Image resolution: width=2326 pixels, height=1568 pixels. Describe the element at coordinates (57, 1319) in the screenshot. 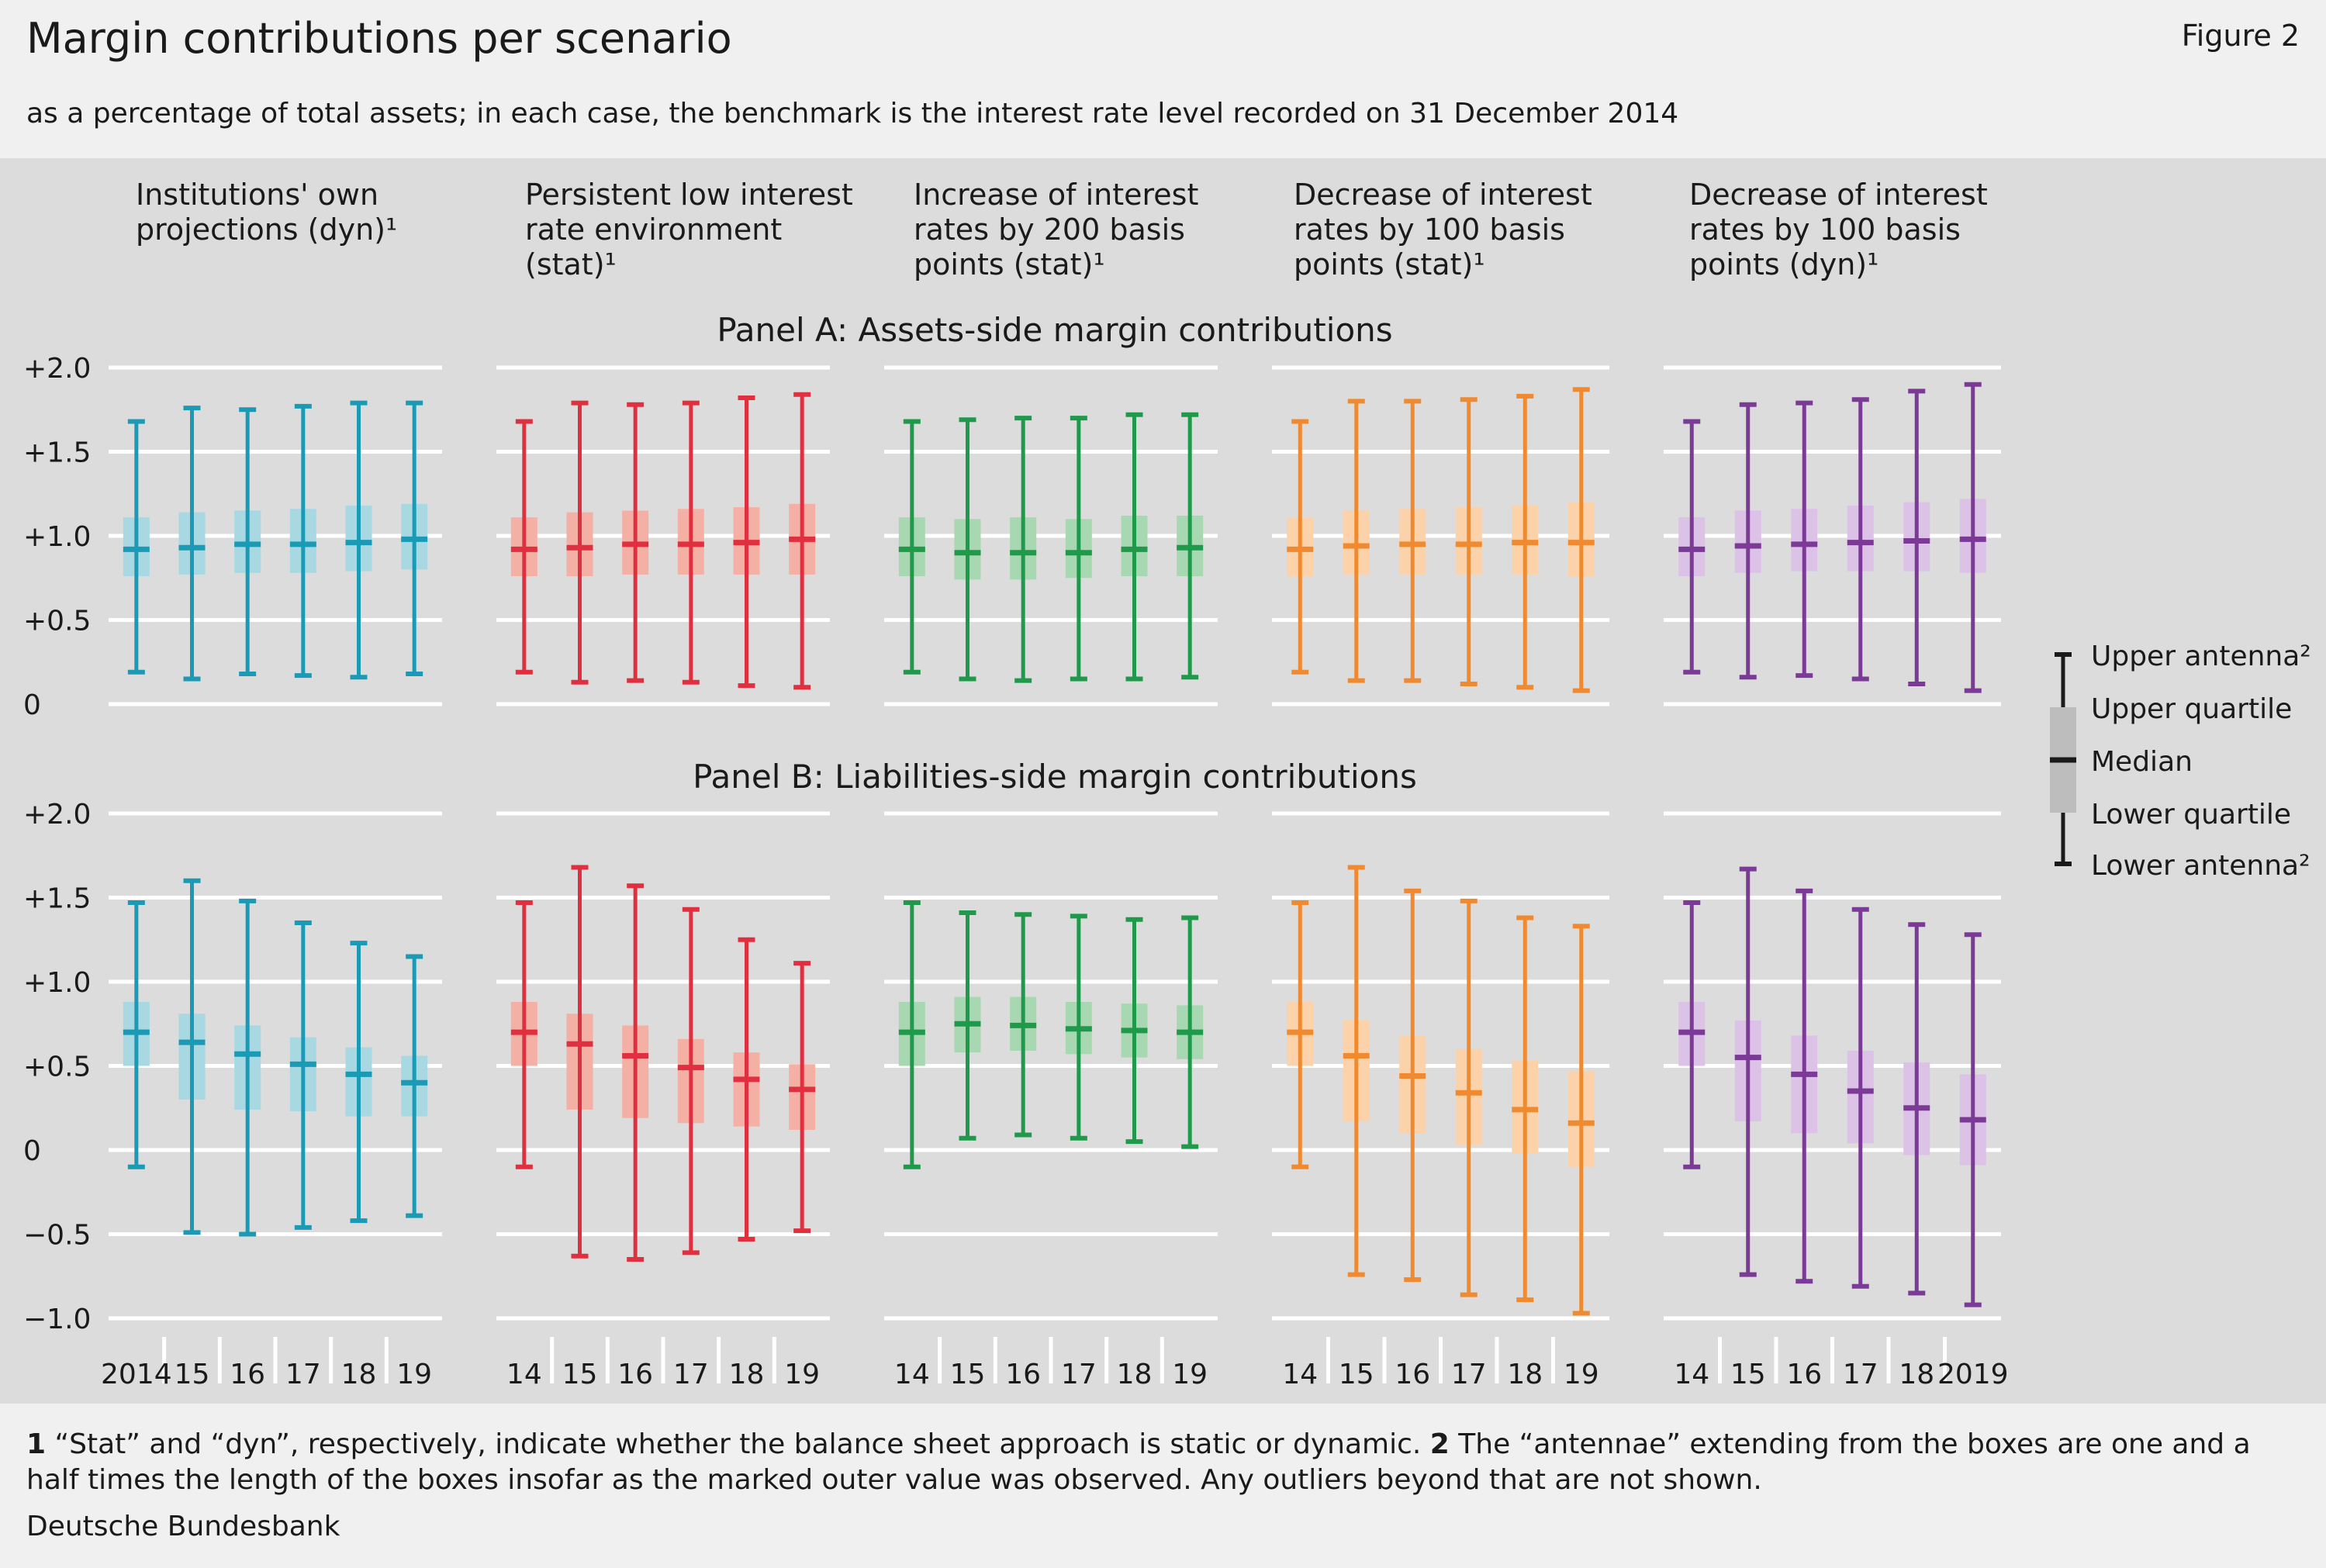

I see `y-tick-label: −1.0` at that location.